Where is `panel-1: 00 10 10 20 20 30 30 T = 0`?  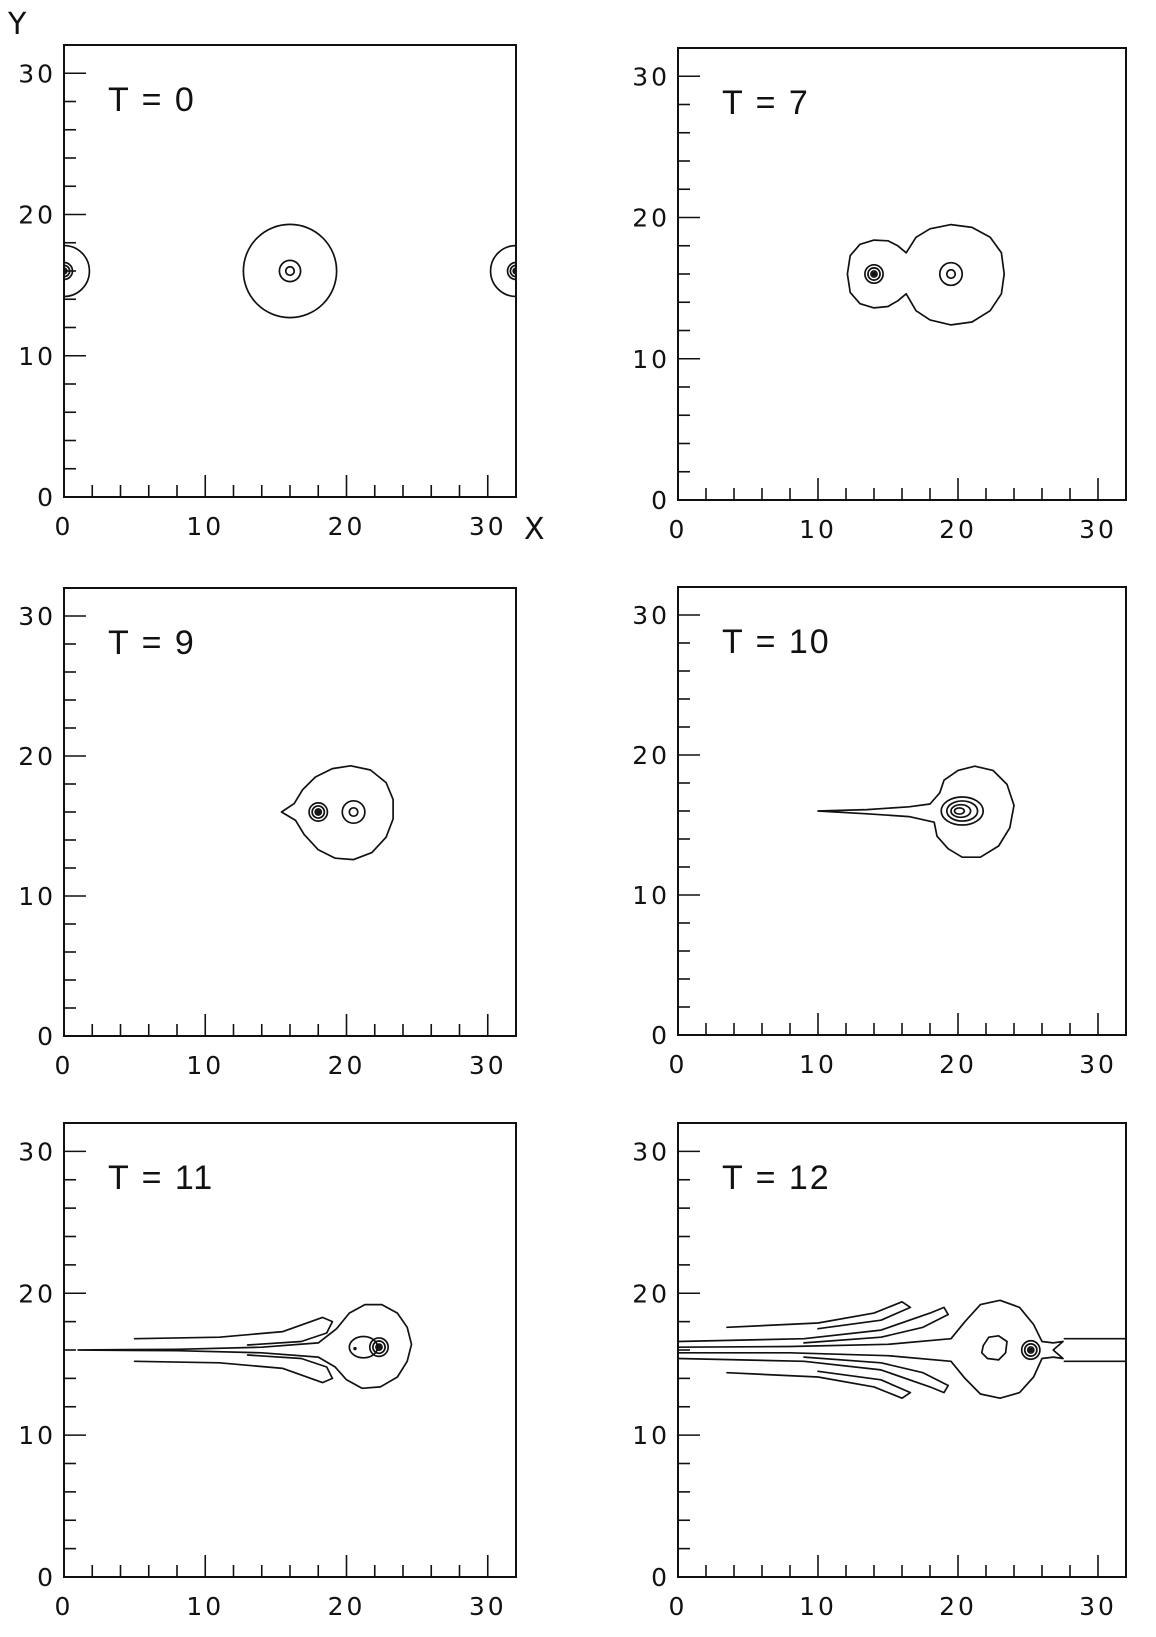 panel-1: 00 10 10 20 20 30 30 T = 0 is located at coordinates (267, 292).